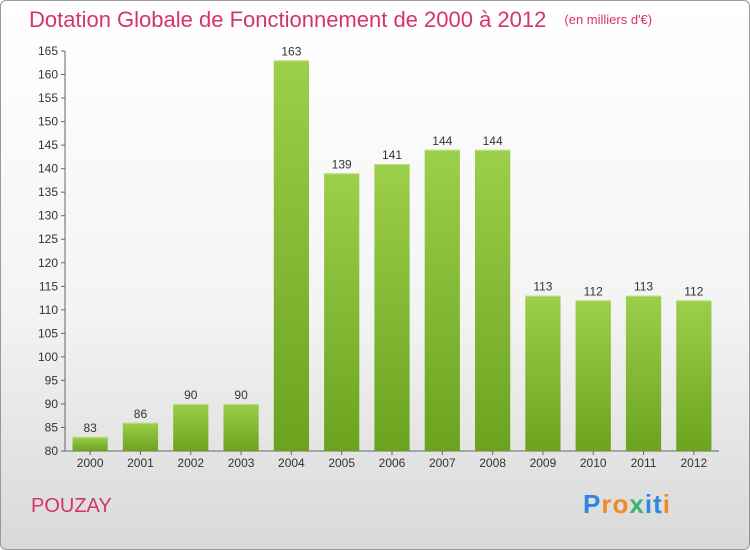 The image size is (750, 550). What do you see at coordinates (341, 463) in the screenshot?
I see `x-tick-label: 2005` at bounding box center [341, 463].